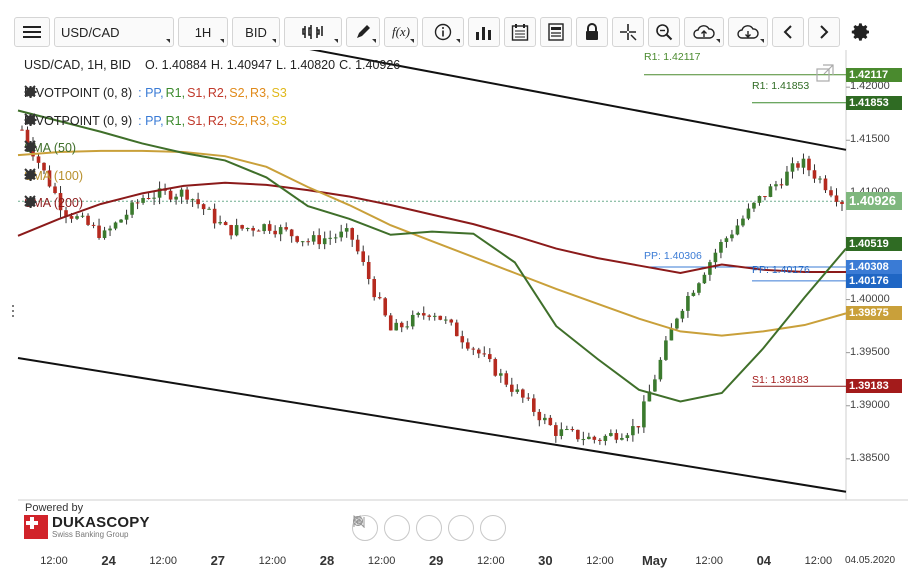  I want to click on document-icon, so click(556, 32).